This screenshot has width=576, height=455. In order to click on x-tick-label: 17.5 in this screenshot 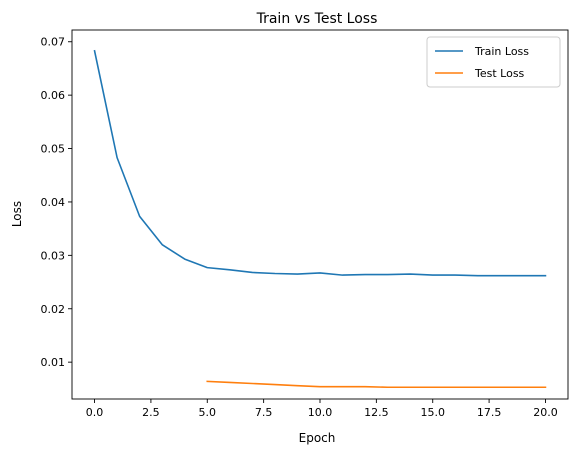, I will do `click(489, 412)`.